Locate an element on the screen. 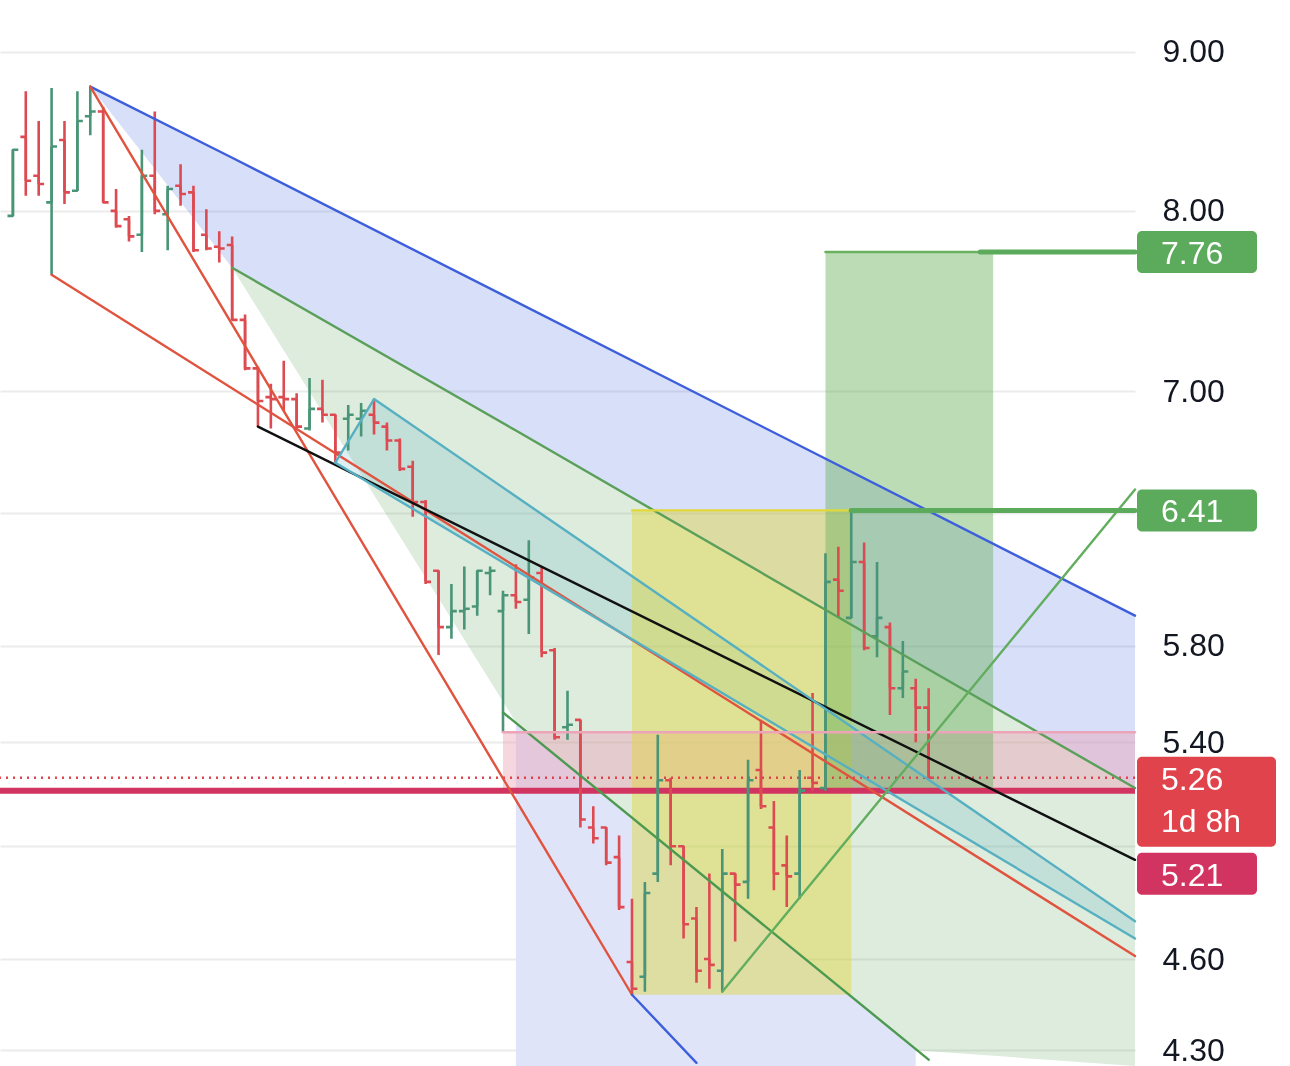  y-tick-label: 4.60 is located at coordinates (1193, 958).